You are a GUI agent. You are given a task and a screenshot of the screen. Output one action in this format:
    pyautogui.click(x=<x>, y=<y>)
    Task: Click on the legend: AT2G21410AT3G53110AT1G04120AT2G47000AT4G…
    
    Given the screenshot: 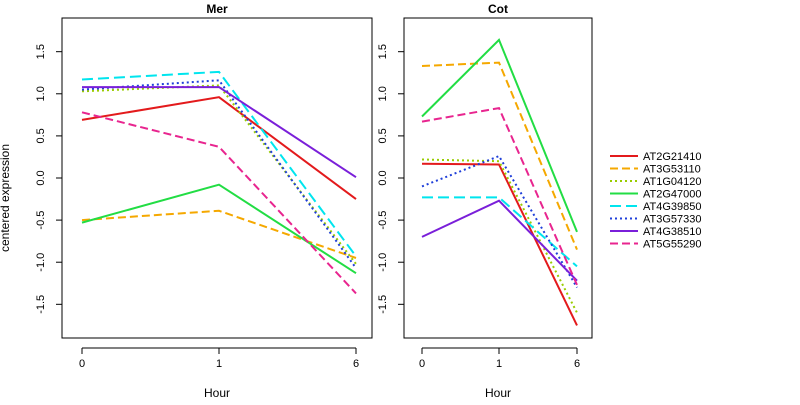 What is the action you would take?
    pyautogui.click(x=656, y=201)
    